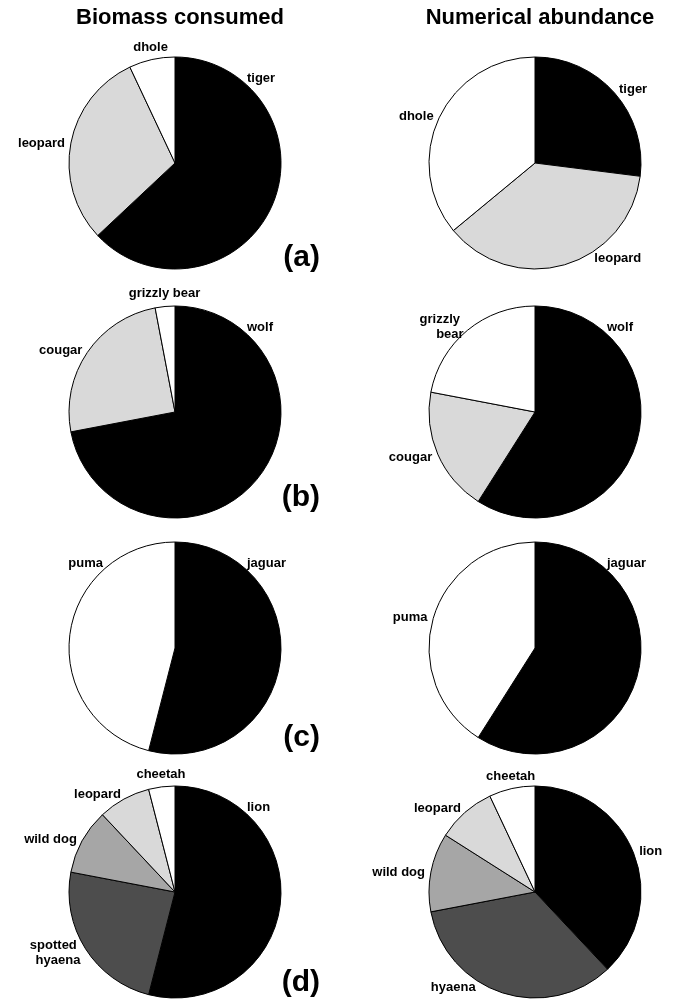 Image resolution: width=689 pixels, height=1003 pixels. What do you see at coordinates (453, 987) in the screenshot?
I see `slice-label: hyaena` at bounding box center [453, 987].